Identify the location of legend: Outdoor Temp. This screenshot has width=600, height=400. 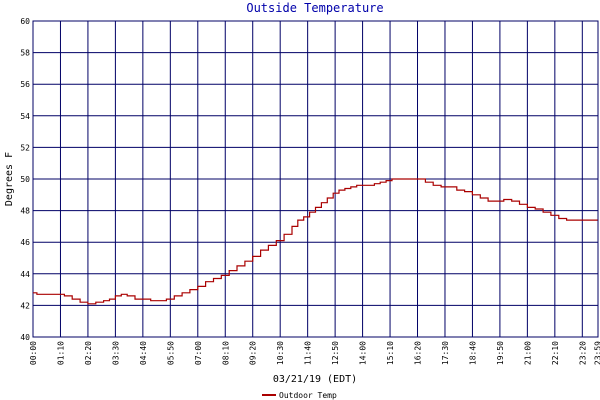
(299, 395).